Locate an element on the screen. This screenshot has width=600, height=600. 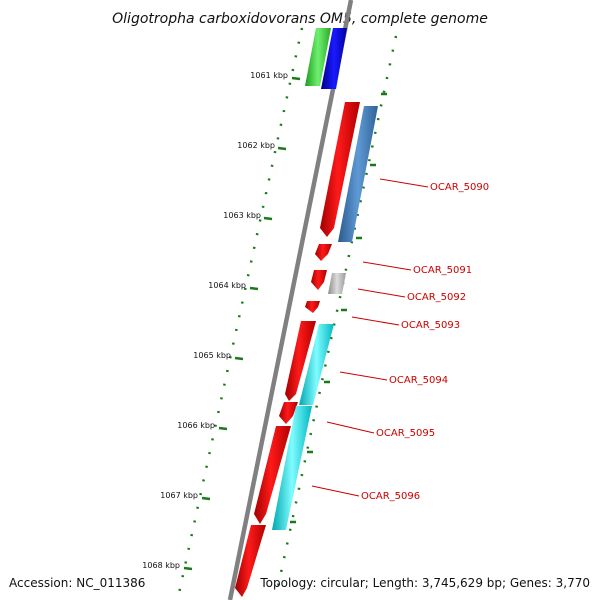
label-ocar-5091: OCAR_5091 is located at coordinates (442, 270).